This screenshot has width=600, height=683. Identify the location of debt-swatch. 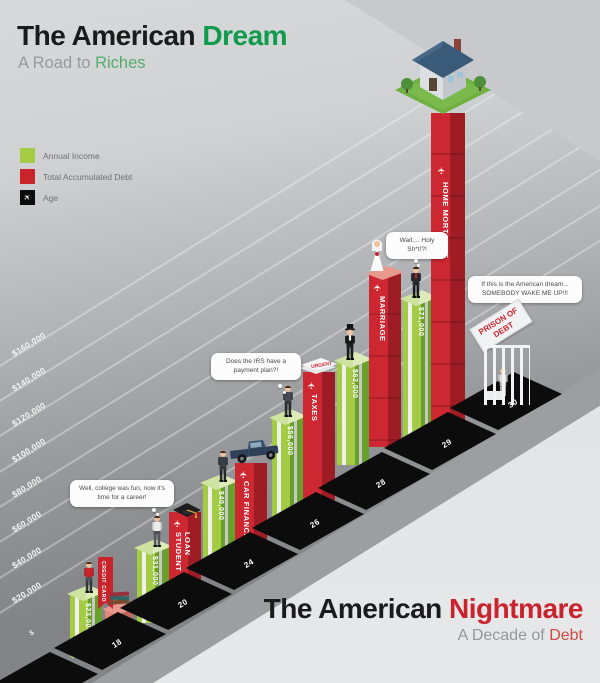
(27, 176).